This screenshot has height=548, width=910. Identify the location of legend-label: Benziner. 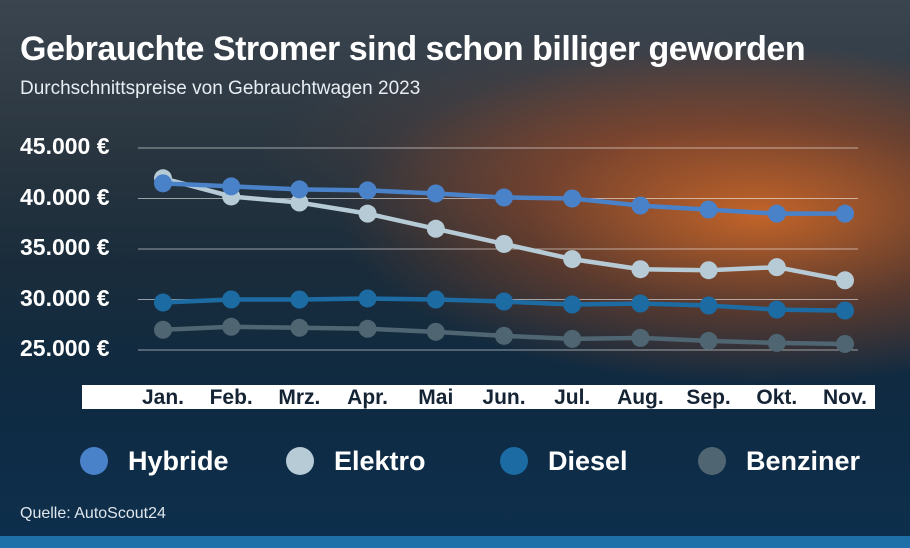
(803, 460).